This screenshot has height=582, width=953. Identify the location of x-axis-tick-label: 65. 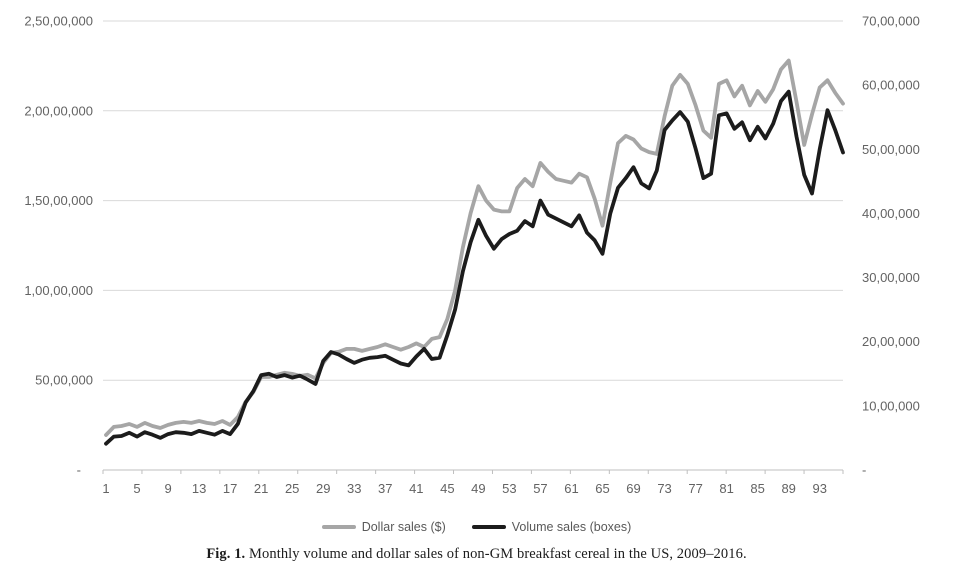
(602, 488).